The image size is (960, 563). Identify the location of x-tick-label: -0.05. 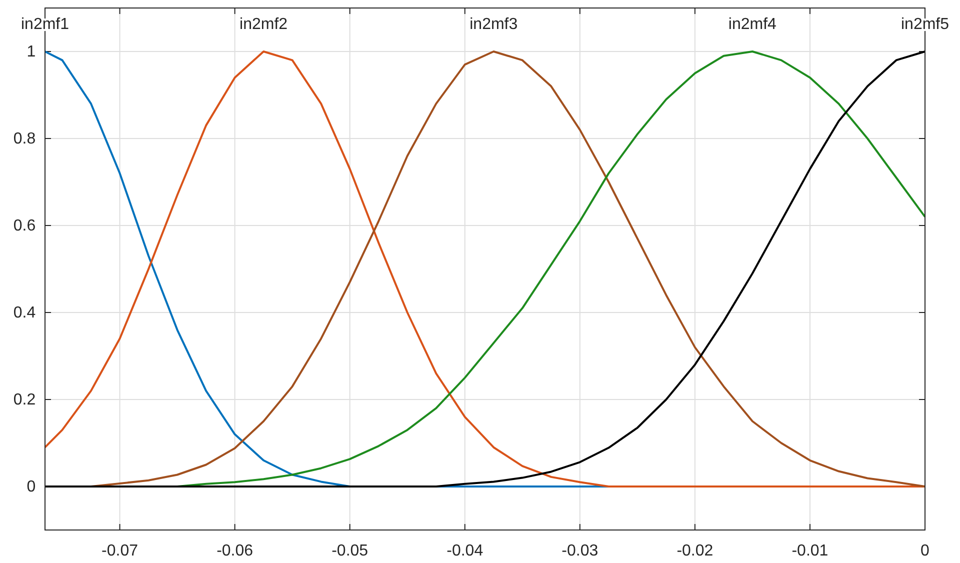
(350, 551).